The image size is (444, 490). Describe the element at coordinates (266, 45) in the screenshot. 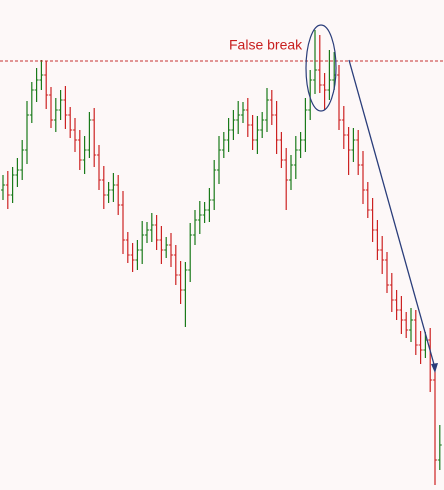

I see `annotation: False break` at that location.